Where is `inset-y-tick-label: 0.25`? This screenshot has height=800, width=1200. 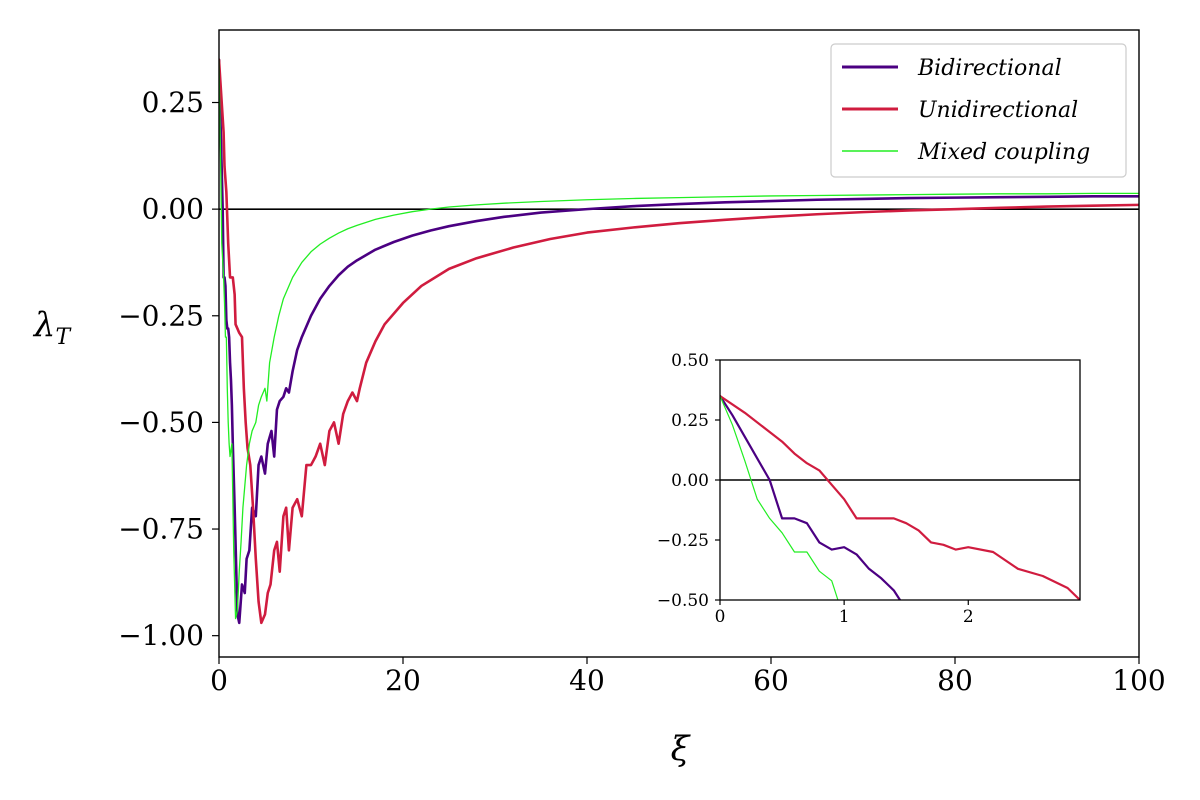 inset-y-tick-label: 0.25 is located at coordinates (690, 421).